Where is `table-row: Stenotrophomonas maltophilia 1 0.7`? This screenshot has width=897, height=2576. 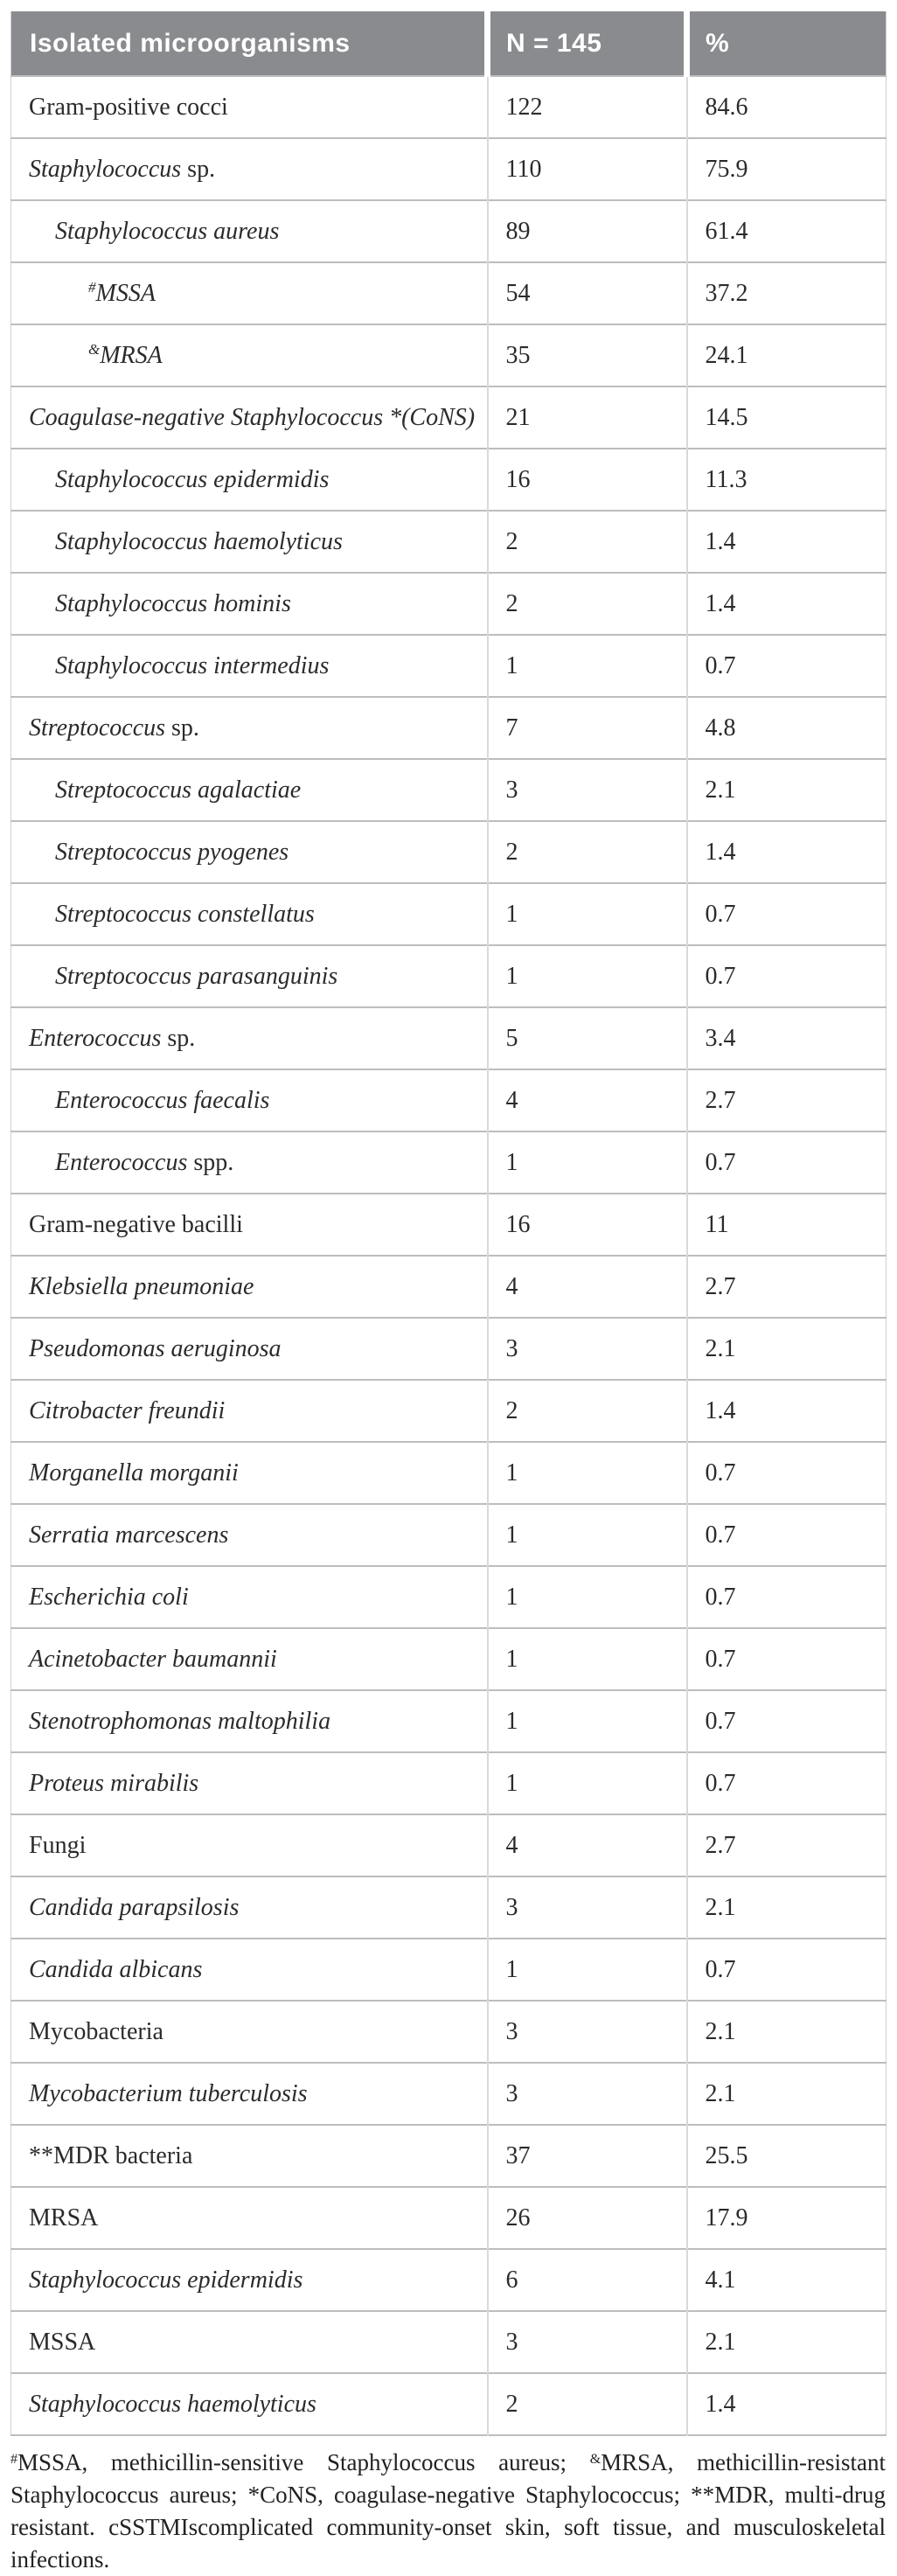
table-row: Stenotrophomonas maltophilia 1 0.7 is located at coordinates (448, 1720).